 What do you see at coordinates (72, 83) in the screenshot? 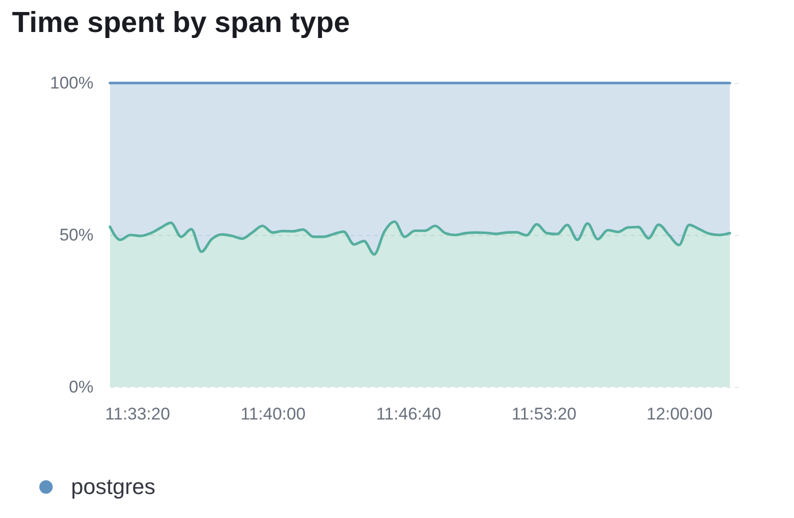
I see `y-tick-label: 100%` at bounding box center [72, 83].